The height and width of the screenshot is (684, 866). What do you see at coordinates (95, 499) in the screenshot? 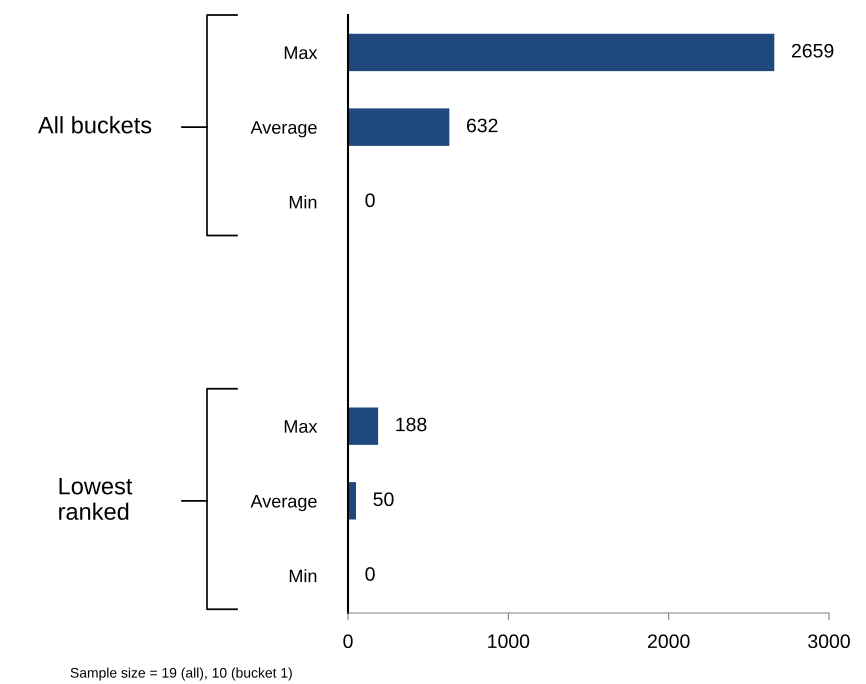
I see `text: Lowest ranked` at bounding box center [95, 499].